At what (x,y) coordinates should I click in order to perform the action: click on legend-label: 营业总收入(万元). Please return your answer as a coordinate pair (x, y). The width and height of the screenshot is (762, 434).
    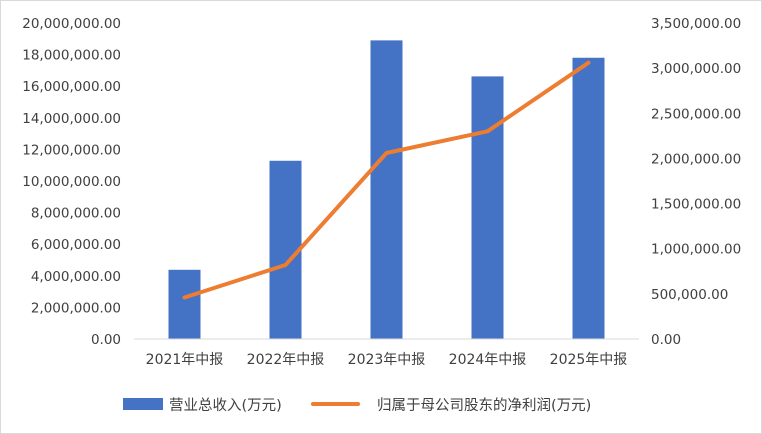
    Looking at the image, I should click on (225, 405).